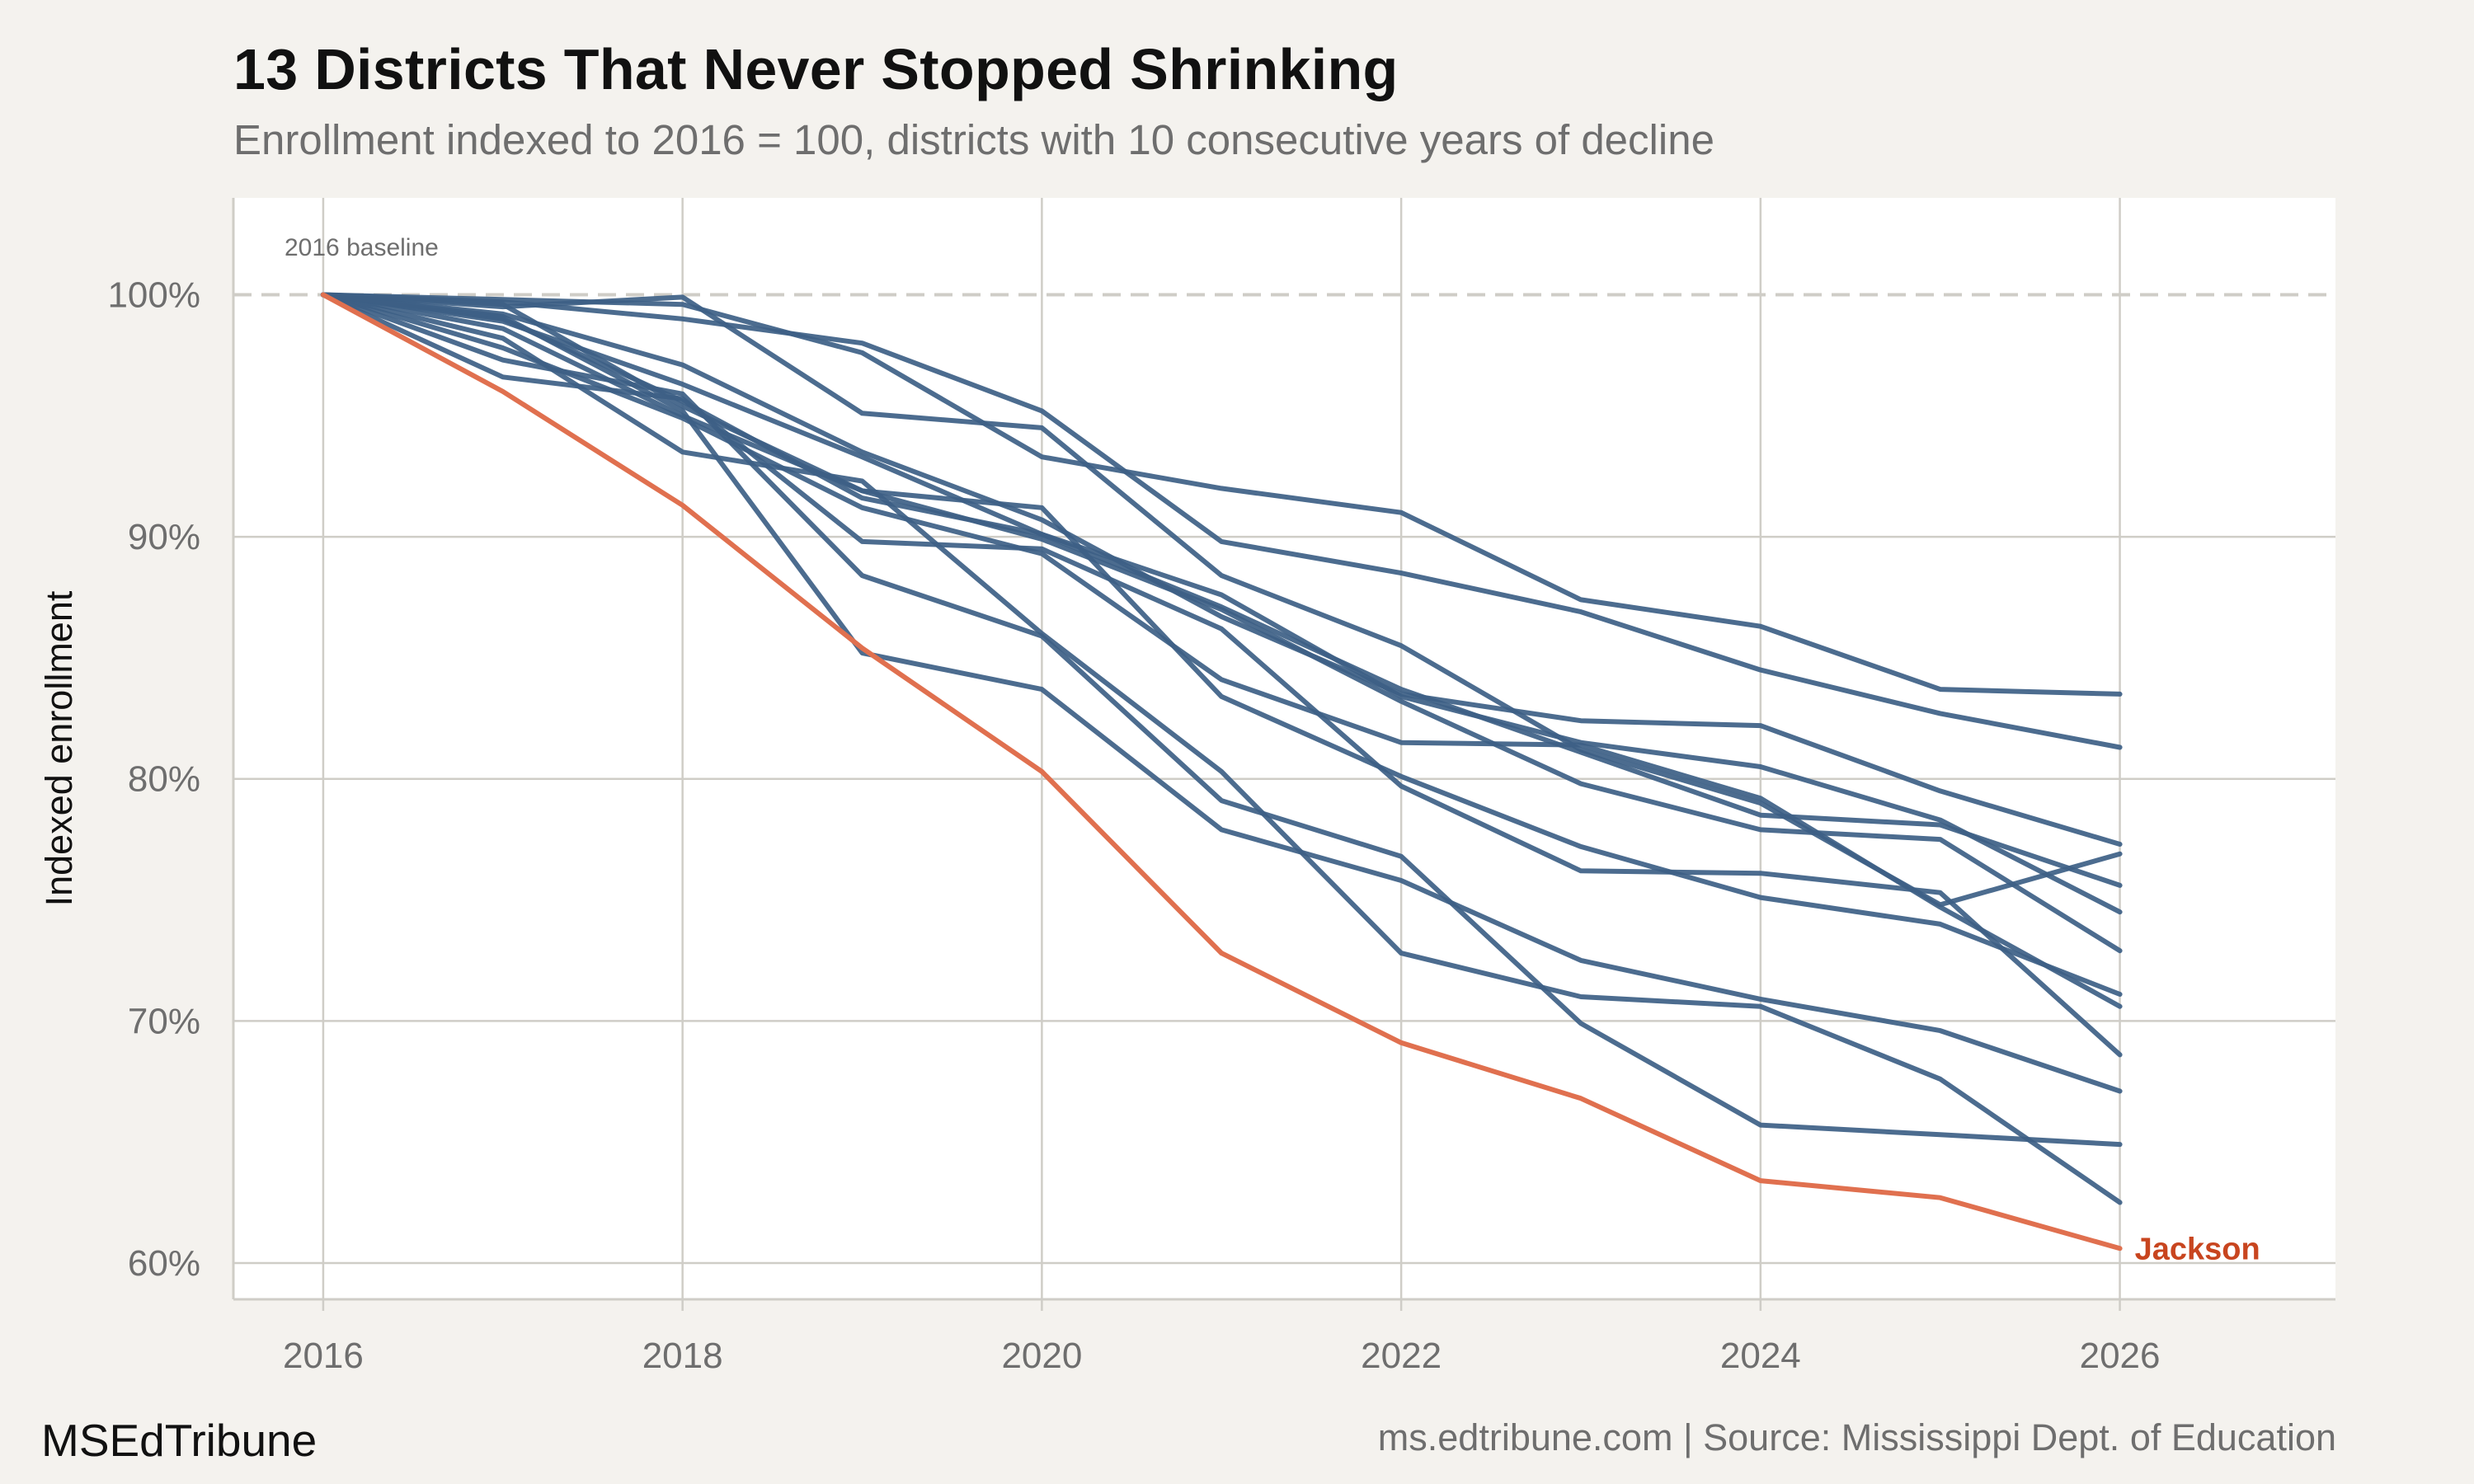  I want to click on x-tick-labels: 2016 2018 2020 2022 2024 2026, so click(1222, 1356).